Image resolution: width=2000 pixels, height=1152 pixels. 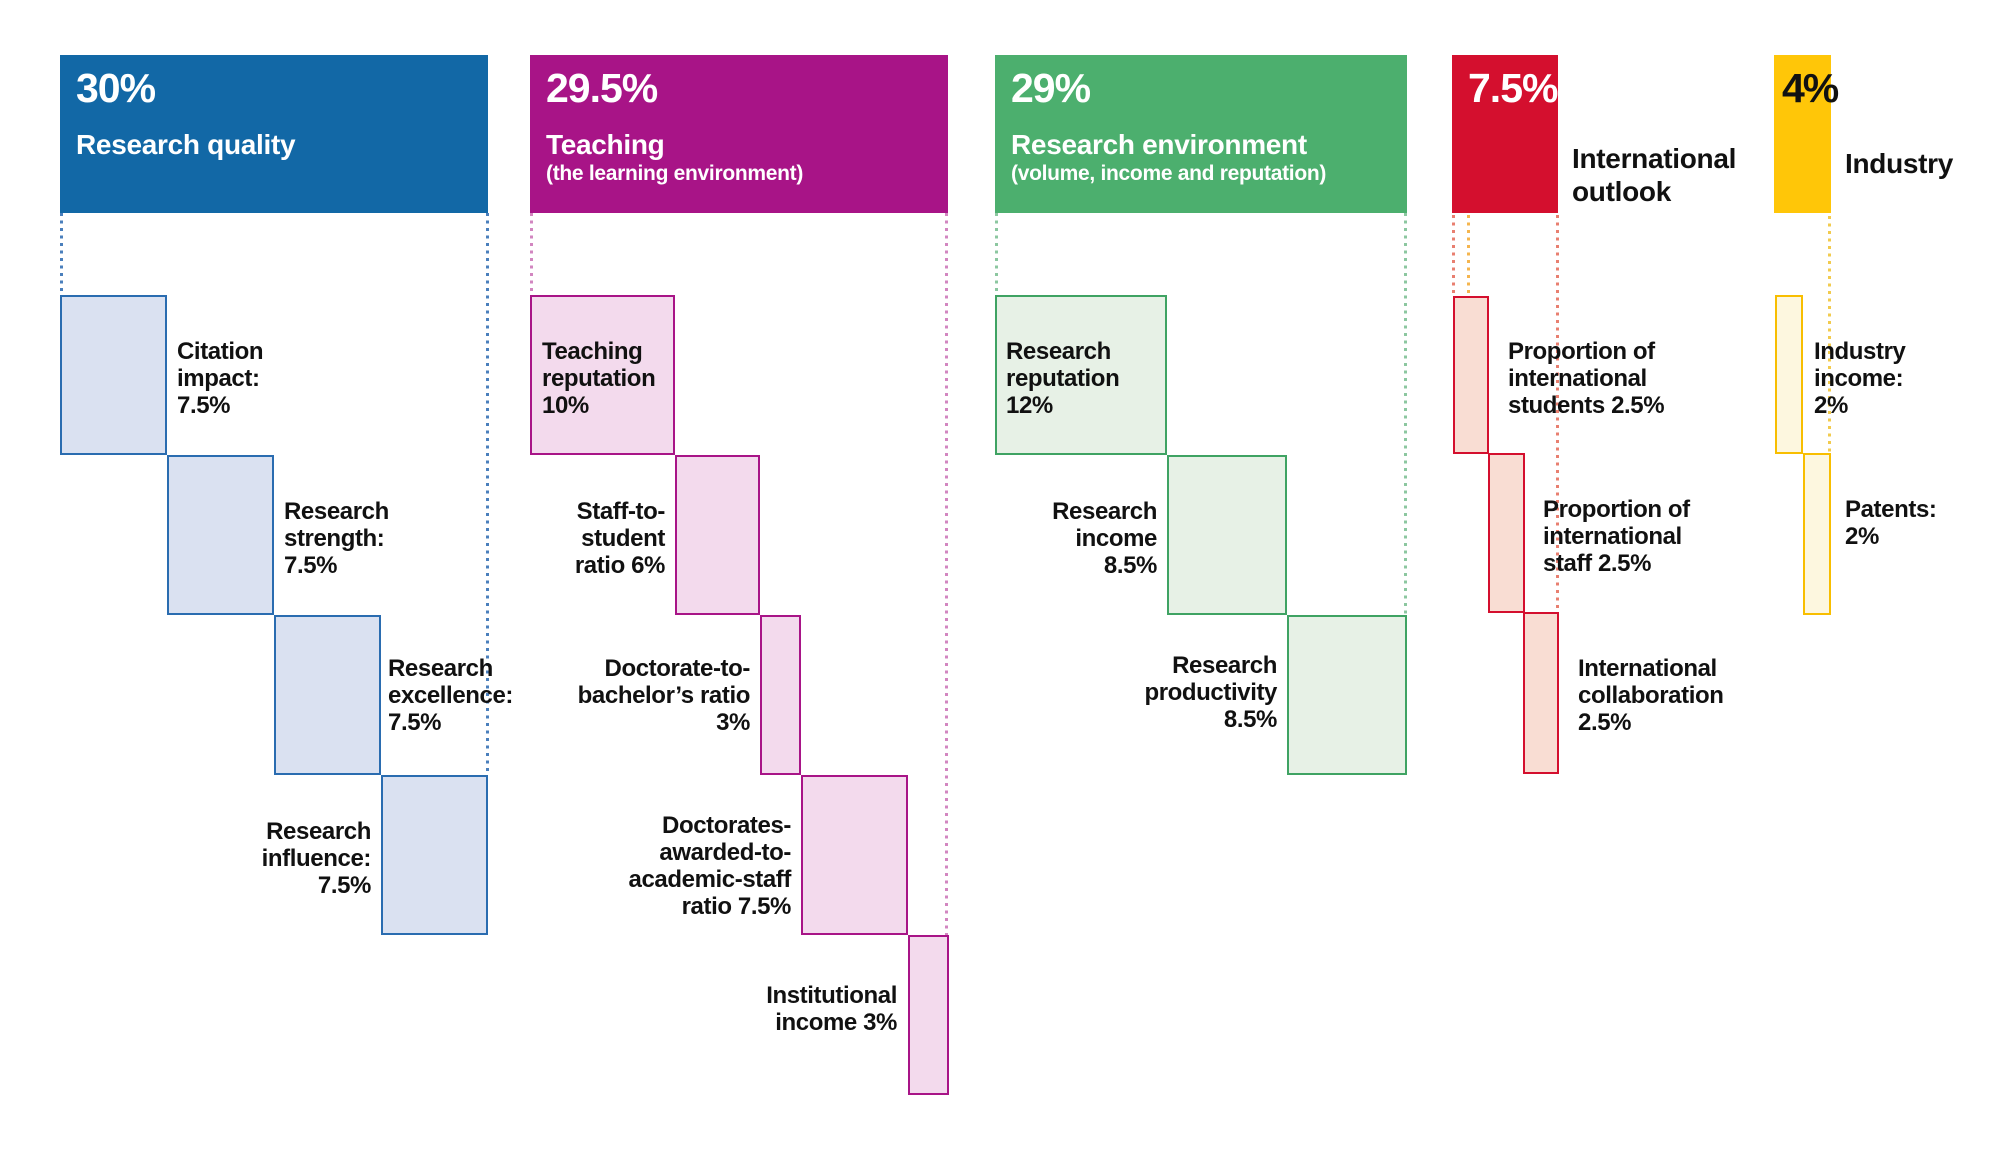 What do you see at coordinates (1169, 174) in the screenshot?
I see `research-environment-subtitle: (volume, income and reputation)` at bounding box center [1169, 174].